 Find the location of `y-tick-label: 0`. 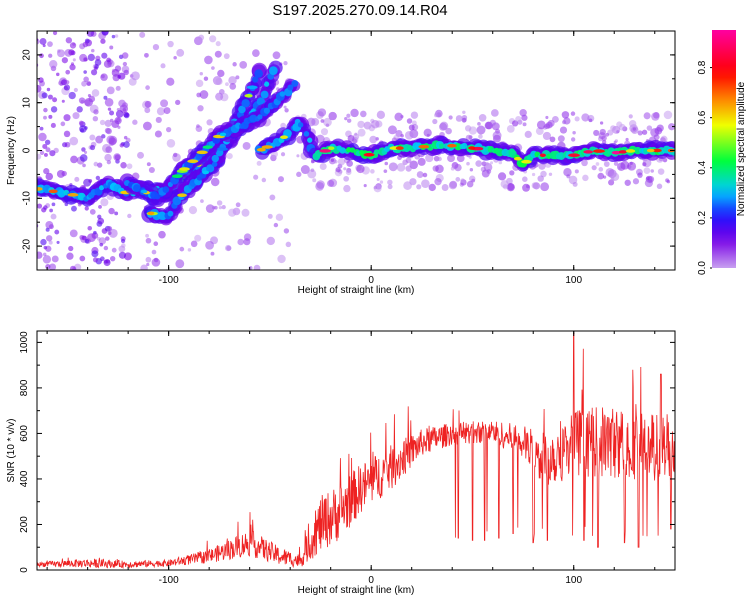

y-tick-label: 0 is located at coordinates (27, 150).